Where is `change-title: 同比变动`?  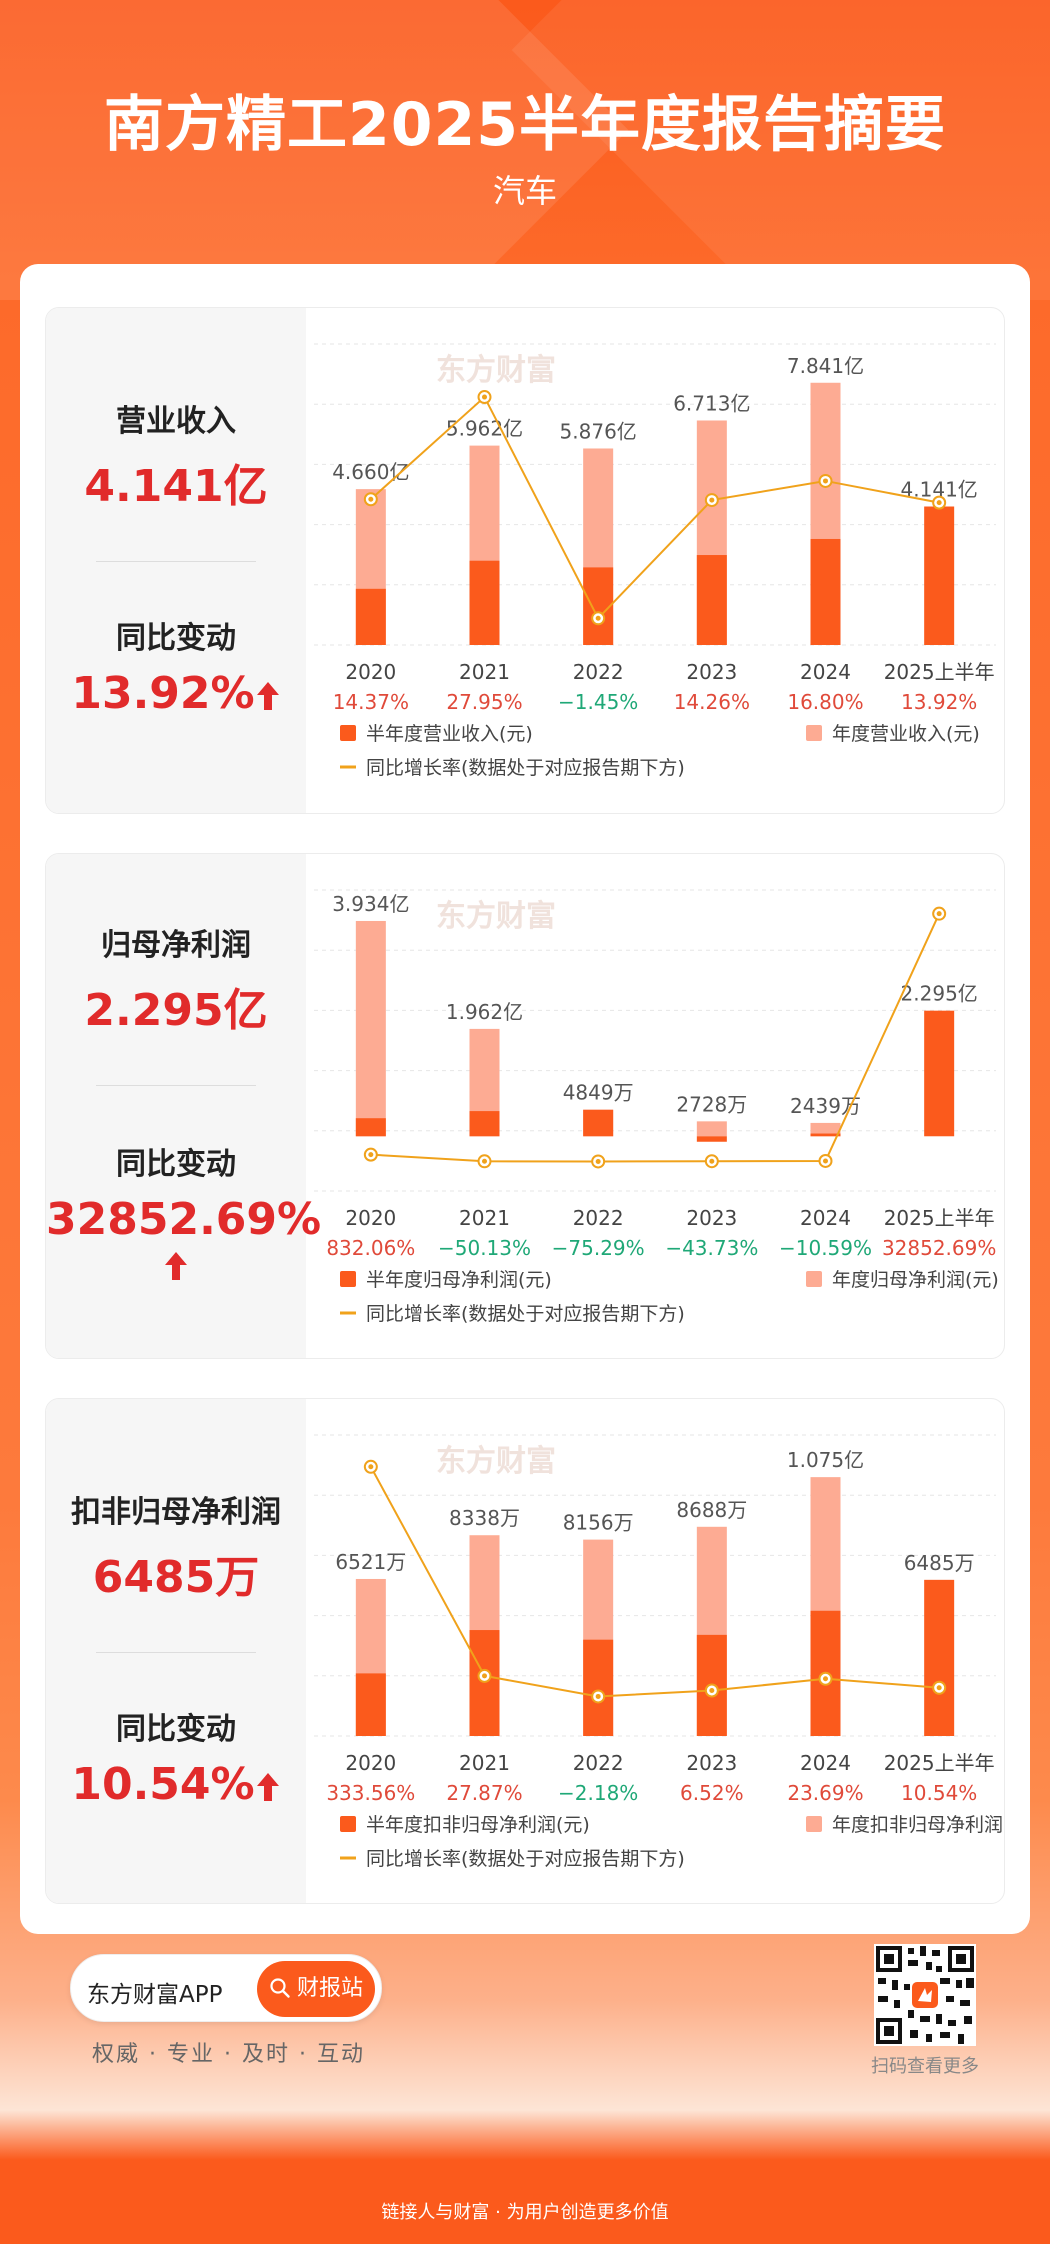 change-title: 同比变动 is located at coordinates (176, 638).